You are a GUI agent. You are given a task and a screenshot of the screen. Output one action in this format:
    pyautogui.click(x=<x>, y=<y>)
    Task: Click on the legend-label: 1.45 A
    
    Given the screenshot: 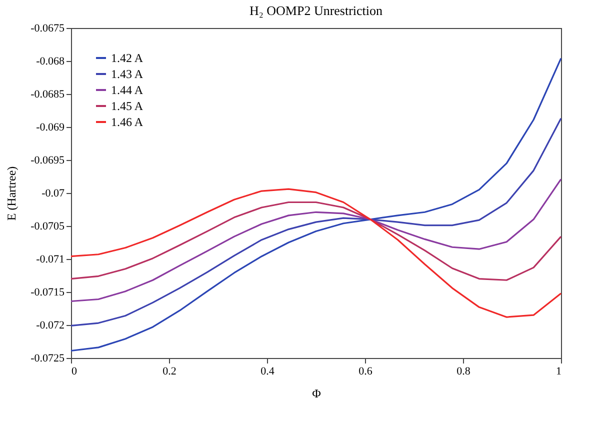 What is the action you would take?
    pyautogui.click(x=127, y=106)
    